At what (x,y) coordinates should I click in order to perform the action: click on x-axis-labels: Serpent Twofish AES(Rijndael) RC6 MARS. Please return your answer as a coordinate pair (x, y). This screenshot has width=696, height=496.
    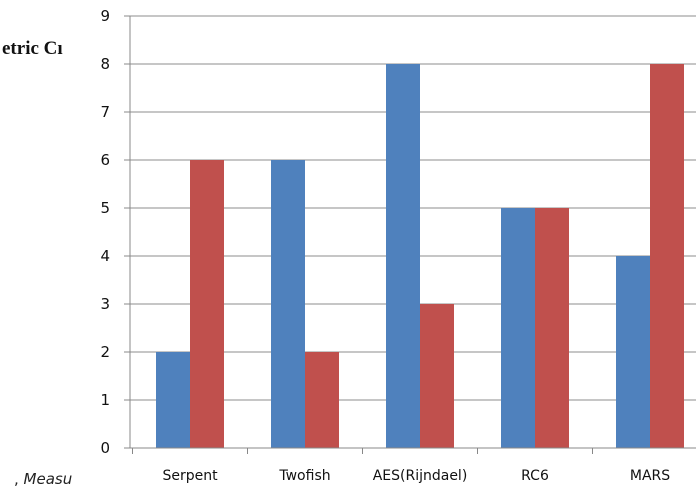
    Looking at the image, I should click on (401, 466).